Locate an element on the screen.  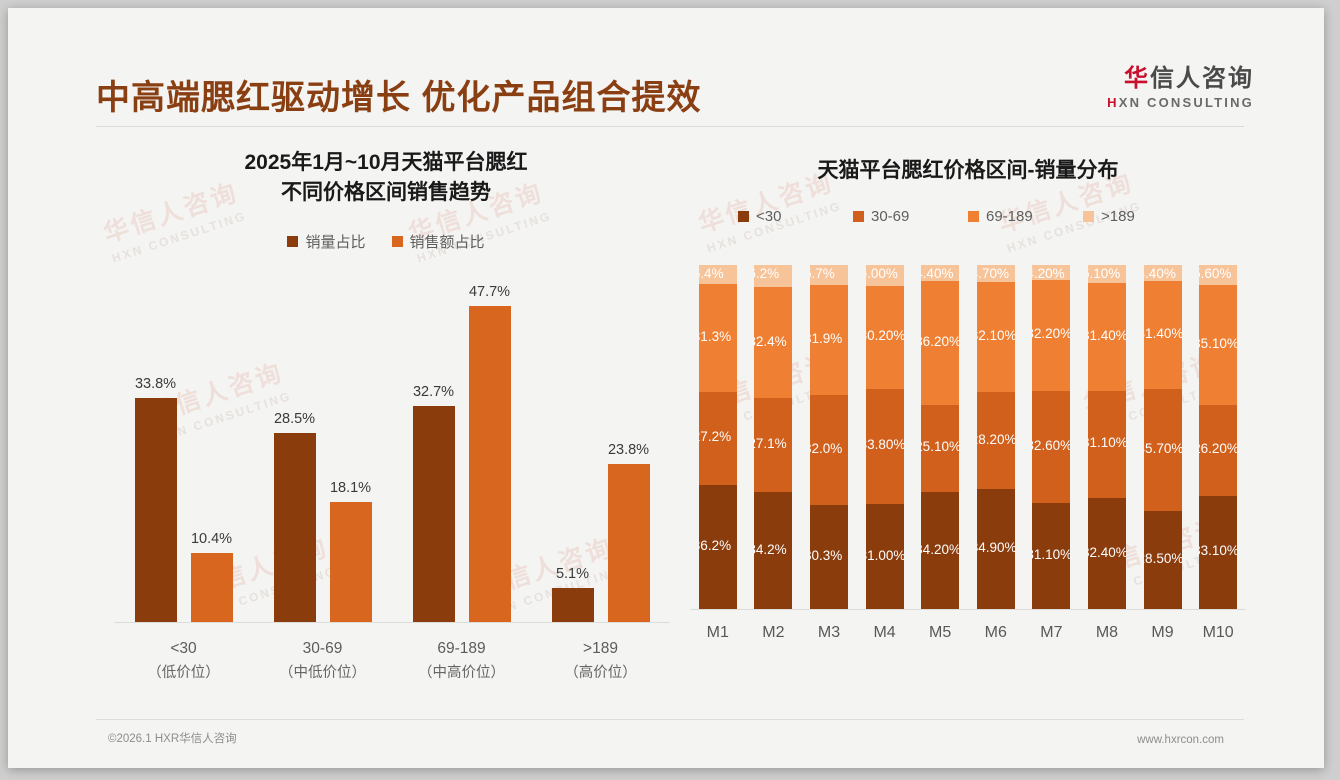
stack-segment-30-69-M3: 32.0% is located at coordinates (828, 450).